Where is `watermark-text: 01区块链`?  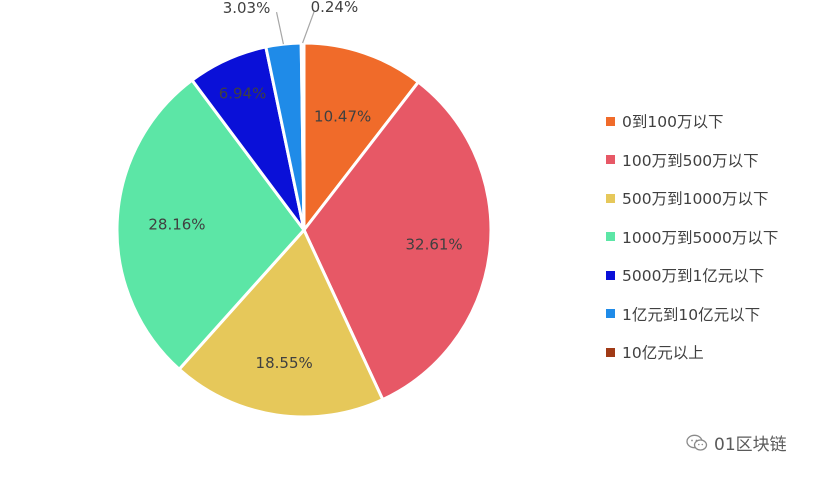 watermark-text: 01区块链 is located at coordinates (750, 445).